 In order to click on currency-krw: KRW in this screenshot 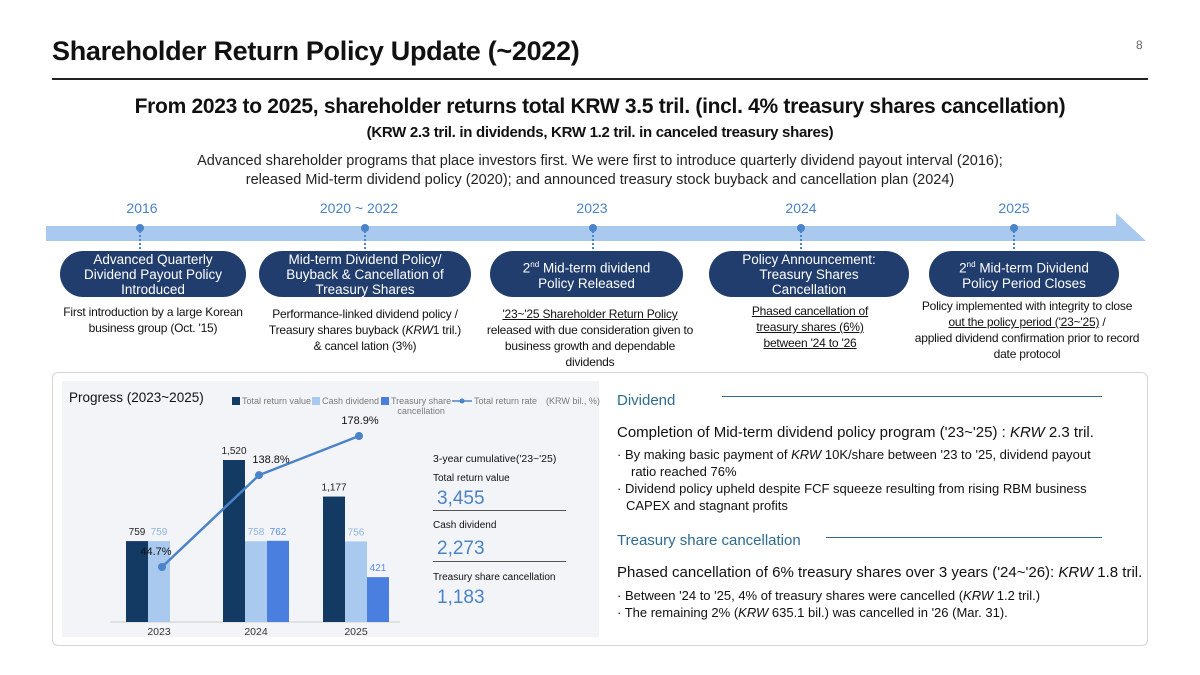, I will do `click(753, 612)`.